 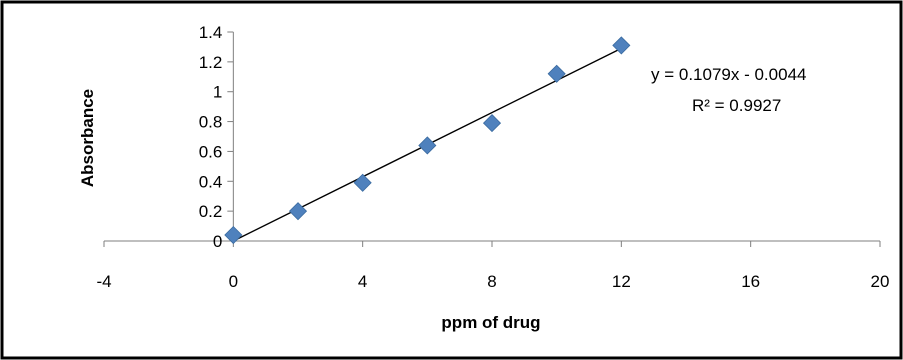 I want to click on x-tick-label: -4, so click(x=103, y=281).